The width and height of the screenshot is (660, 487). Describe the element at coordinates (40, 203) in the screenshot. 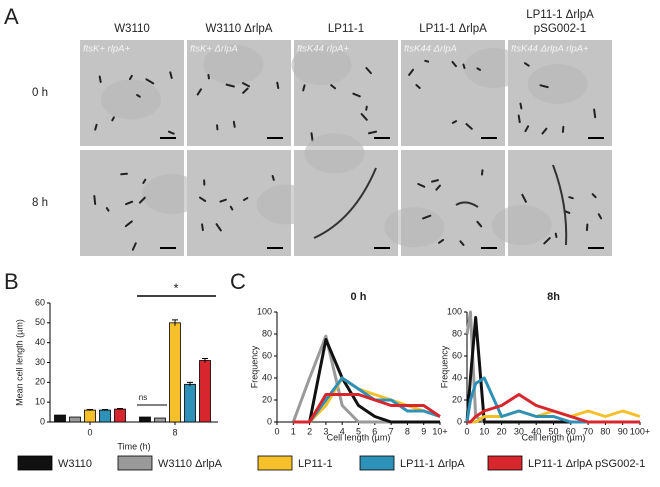

I see `row-label: 8 h` at that location.